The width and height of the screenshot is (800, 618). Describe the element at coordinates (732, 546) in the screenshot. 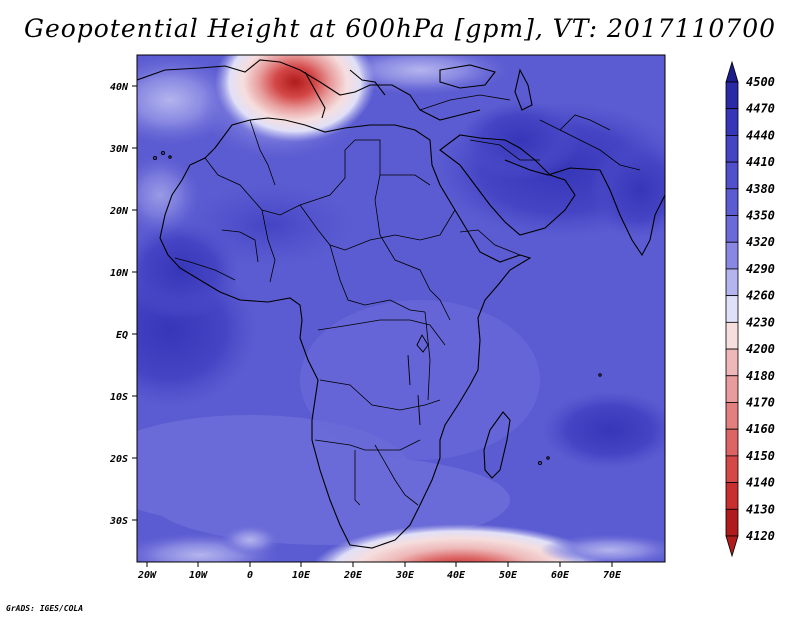

I see `colorbar-bottom-arrow` at that location.